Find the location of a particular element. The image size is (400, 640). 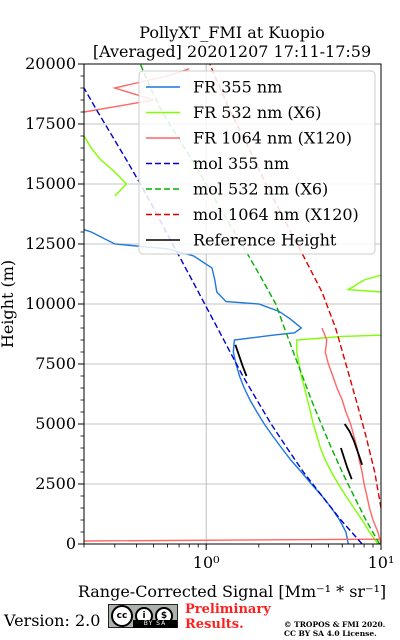

y-tick-label: 7500 is located at coordinates (55, 363).